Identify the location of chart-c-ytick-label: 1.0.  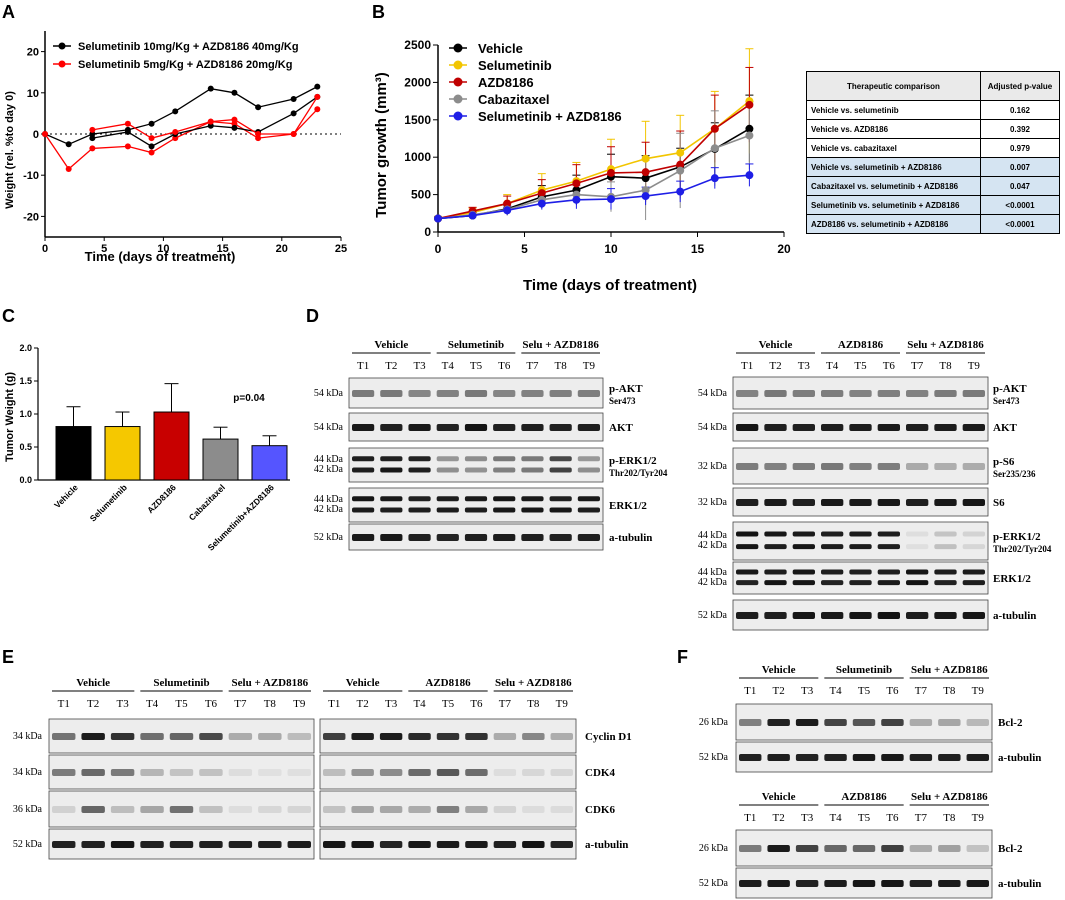
(25, 414).